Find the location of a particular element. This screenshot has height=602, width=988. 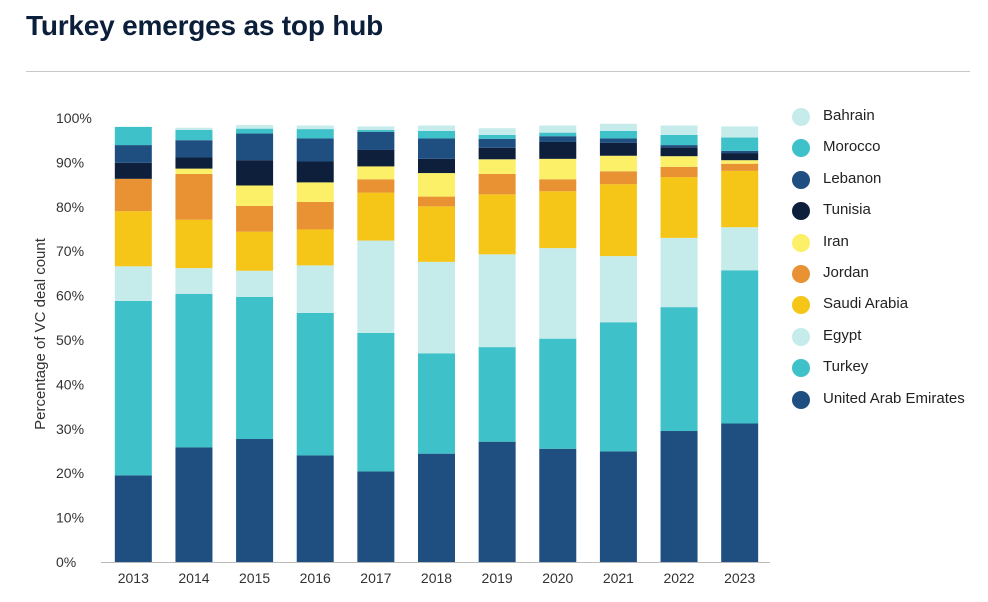

legend-label: Tunisia is located at coordinates (847, 210).